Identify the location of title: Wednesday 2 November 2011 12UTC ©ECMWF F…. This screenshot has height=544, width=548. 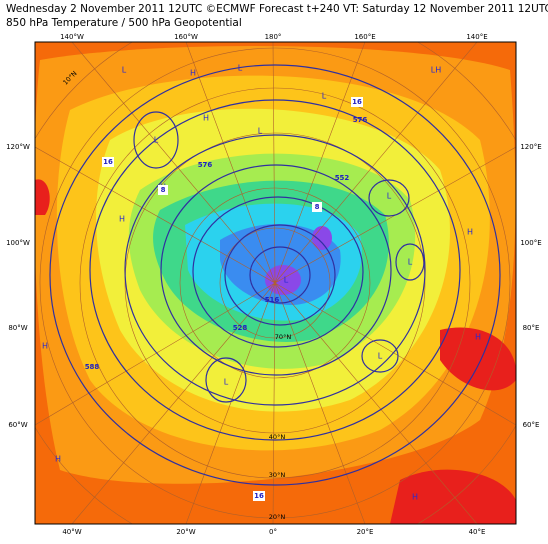
(277, 9).